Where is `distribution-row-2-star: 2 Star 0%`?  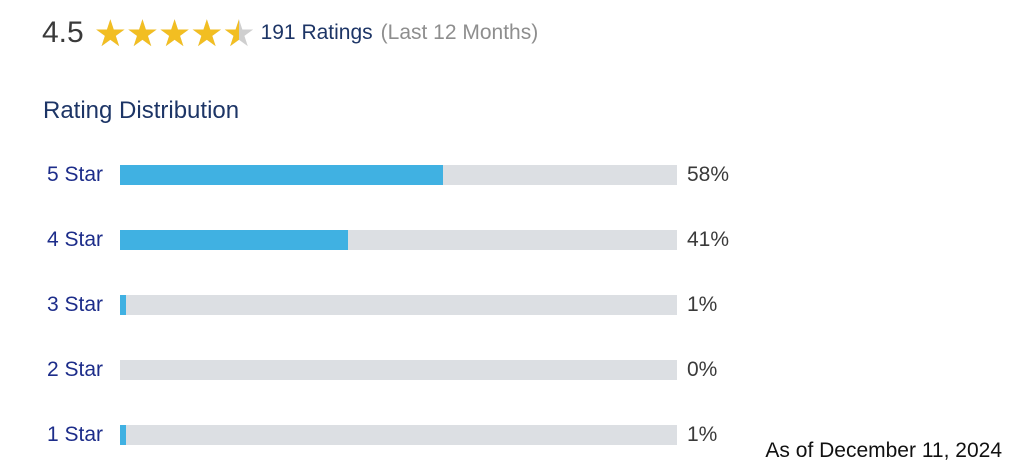 distribution-row-2-star: 2 Star 0% is located at coordinates (380, 370).